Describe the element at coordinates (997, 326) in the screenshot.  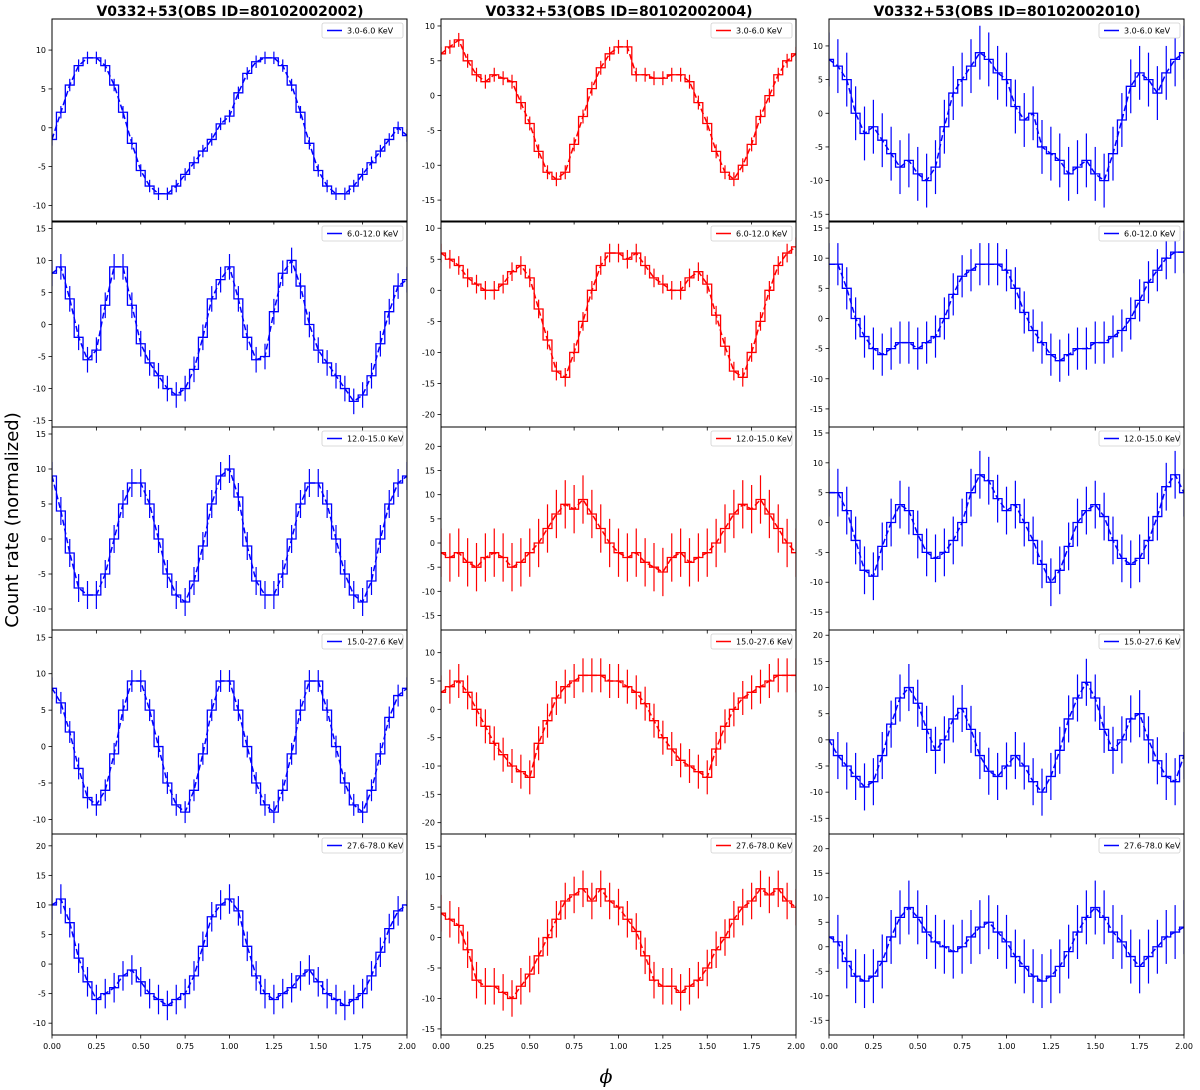
I see `panel-2-1: -15 -10 -5 0 5 10 15 6.0-12.0 KeV` at that location.